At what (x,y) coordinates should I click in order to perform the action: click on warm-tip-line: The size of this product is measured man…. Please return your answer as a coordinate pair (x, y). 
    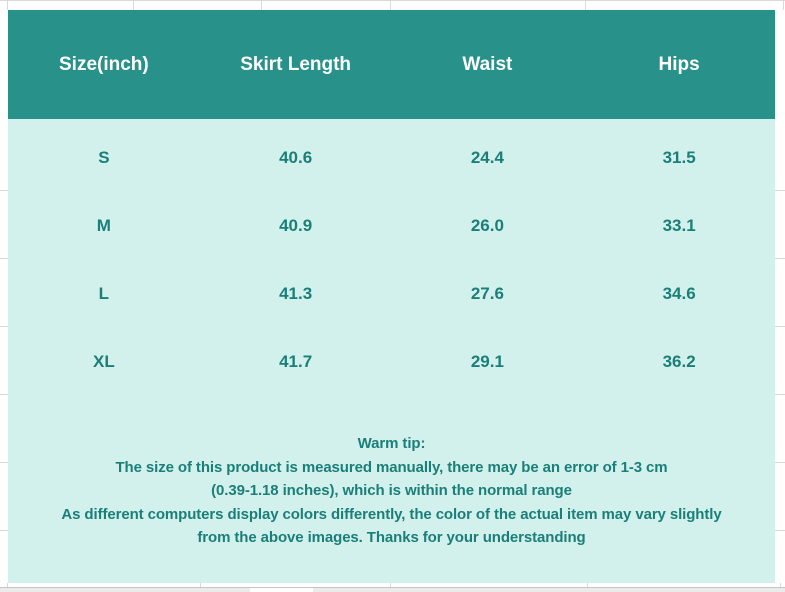
    Looking at the image, I should click on (391, 467).